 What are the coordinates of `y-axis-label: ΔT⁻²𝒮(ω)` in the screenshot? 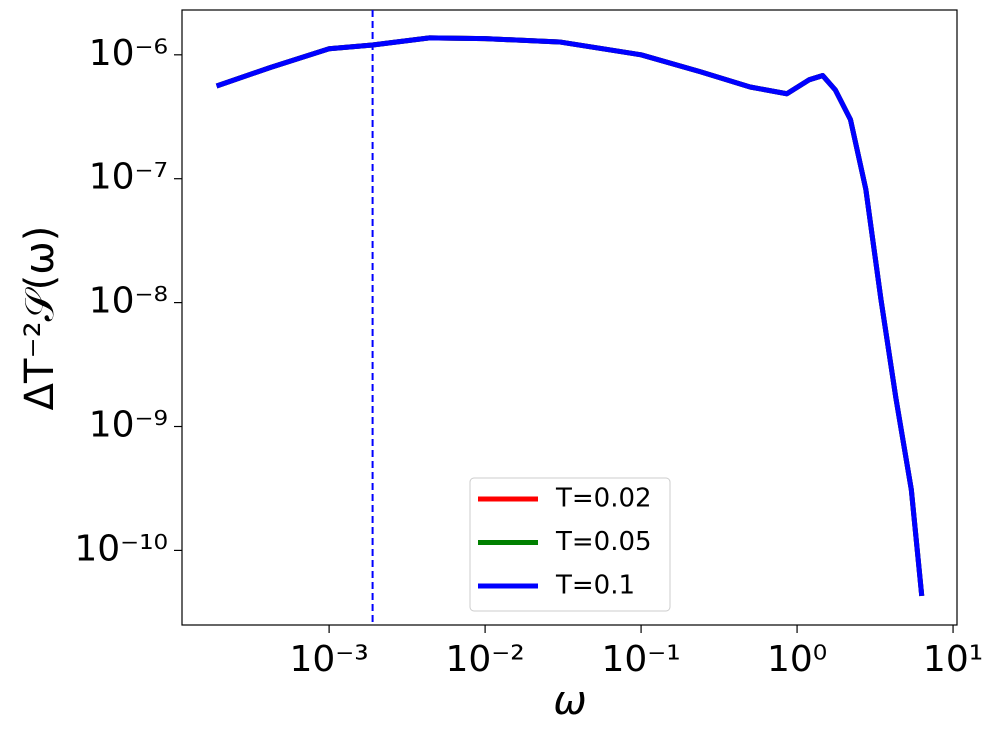 It's located at (40, 318).